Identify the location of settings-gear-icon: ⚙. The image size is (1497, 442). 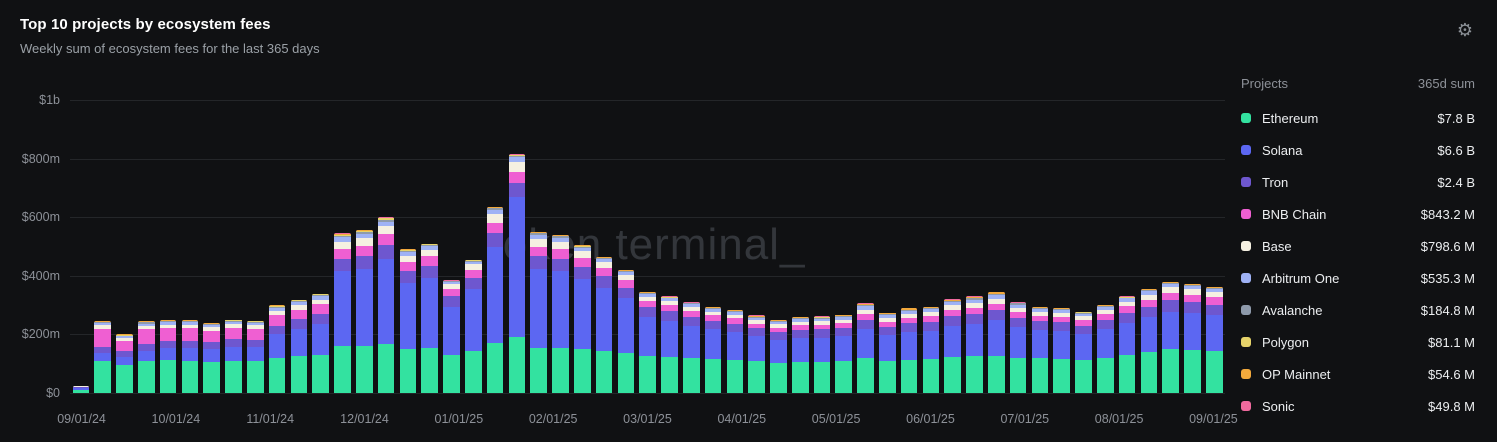
(1464, 30).